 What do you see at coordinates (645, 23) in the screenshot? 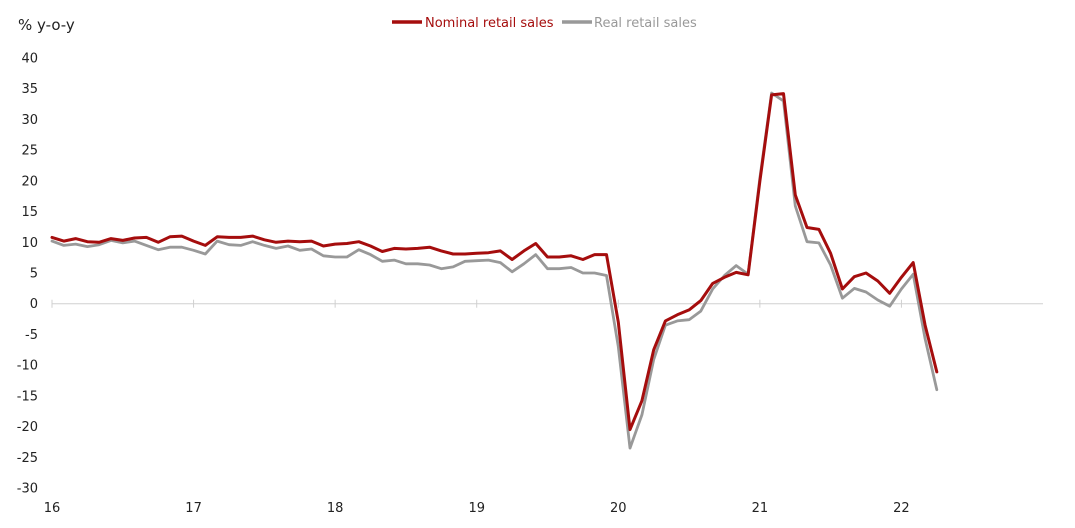
I see `legend-label-real: Real retail sales` at bounding box center [645, 23].